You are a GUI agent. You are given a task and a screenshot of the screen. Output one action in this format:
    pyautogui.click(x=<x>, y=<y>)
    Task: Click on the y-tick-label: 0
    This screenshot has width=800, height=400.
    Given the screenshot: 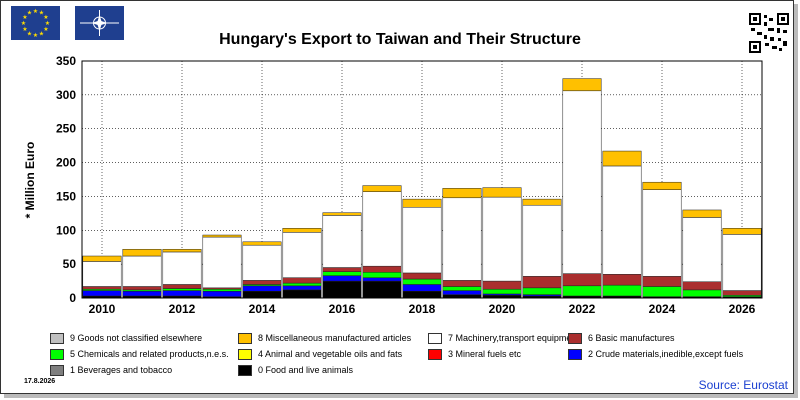 What is the action you would take?
    pyautogui.click(x=72, y=298)
    